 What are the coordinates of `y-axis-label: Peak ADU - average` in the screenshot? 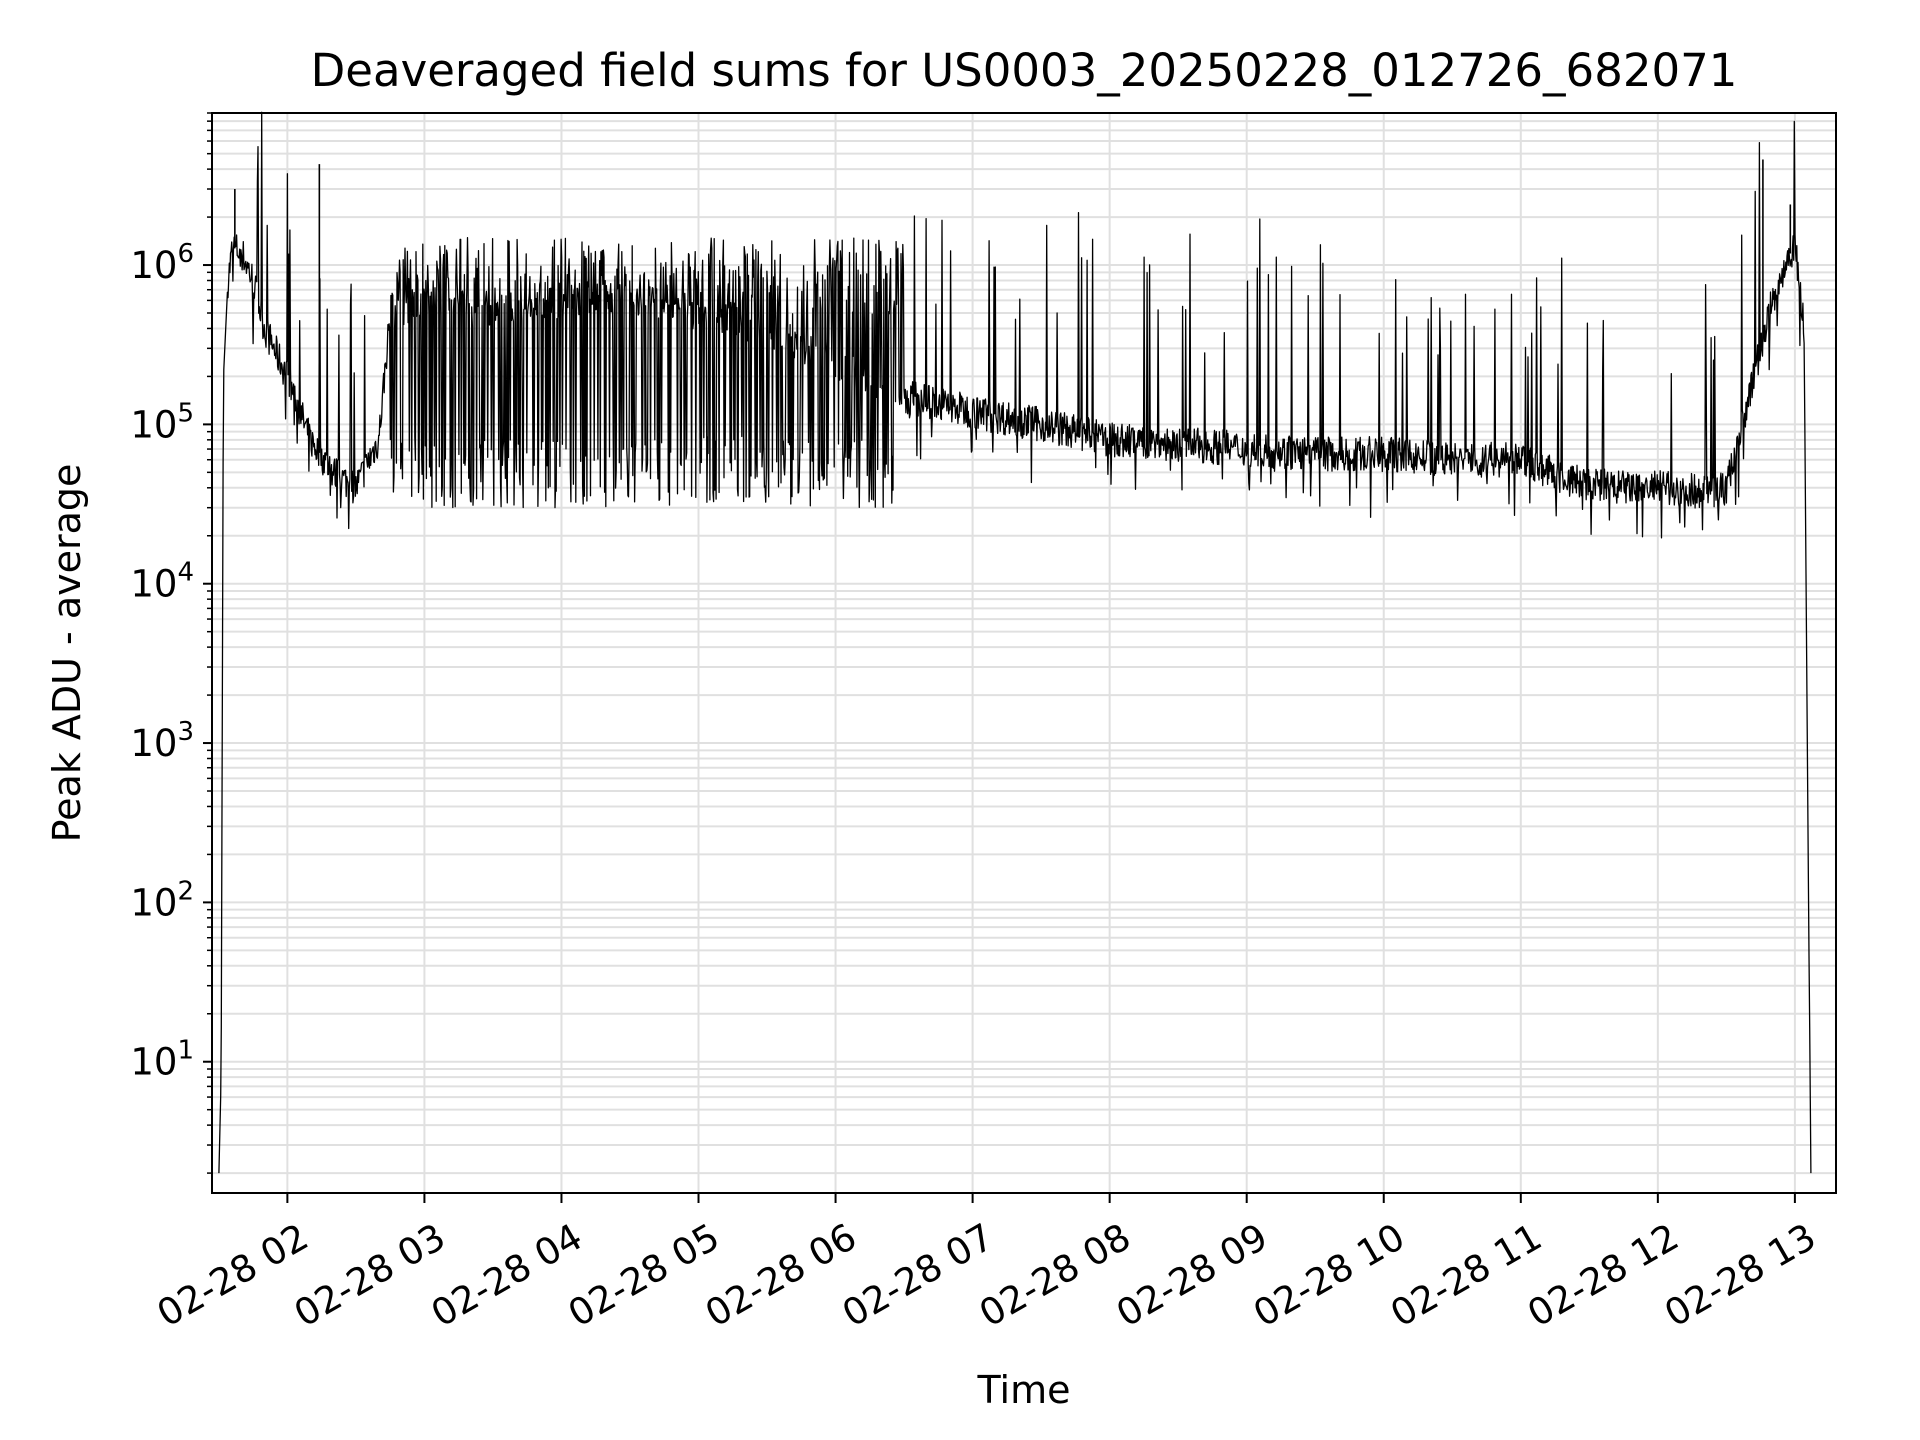 It's located at (67, 653).